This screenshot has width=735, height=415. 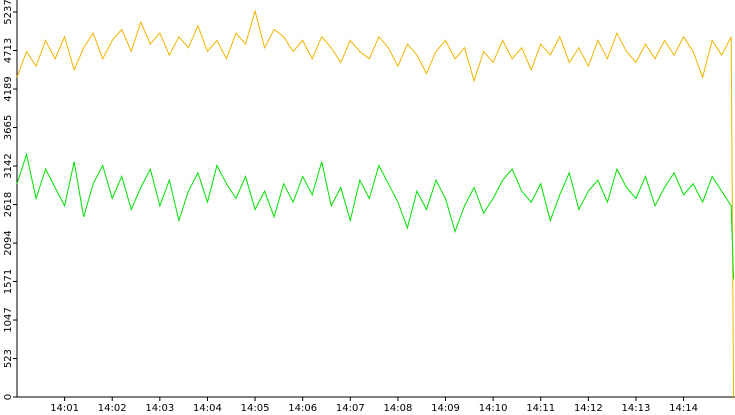 I want to click on x-tick-label: 14:03, so click(x=159, y=408).